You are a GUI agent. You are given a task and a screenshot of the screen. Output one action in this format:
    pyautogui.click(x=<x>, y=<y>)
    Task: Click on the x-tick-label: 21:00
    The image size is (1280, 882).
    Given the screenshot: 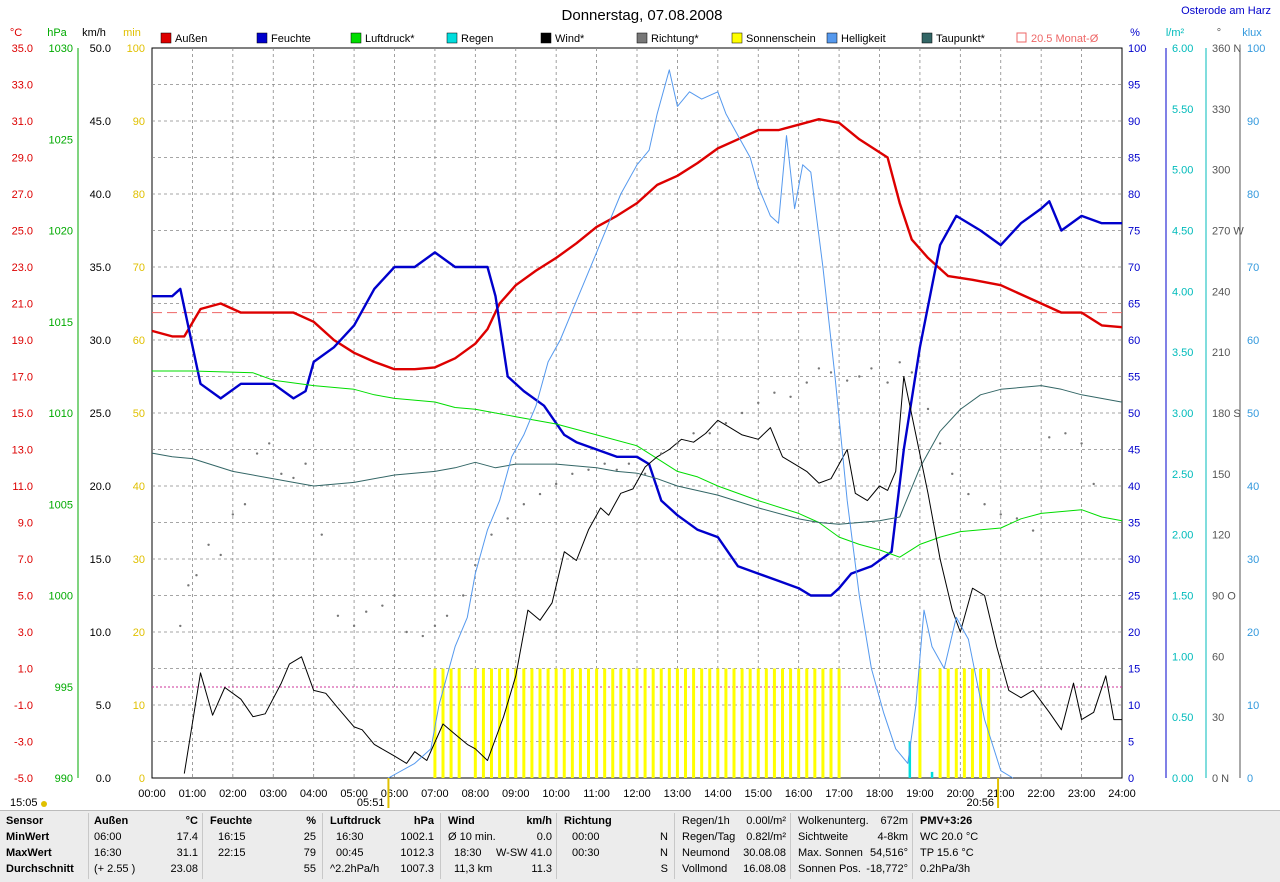 What is the action you would take?
    pyautogui.click(x=1001, y=794)
    